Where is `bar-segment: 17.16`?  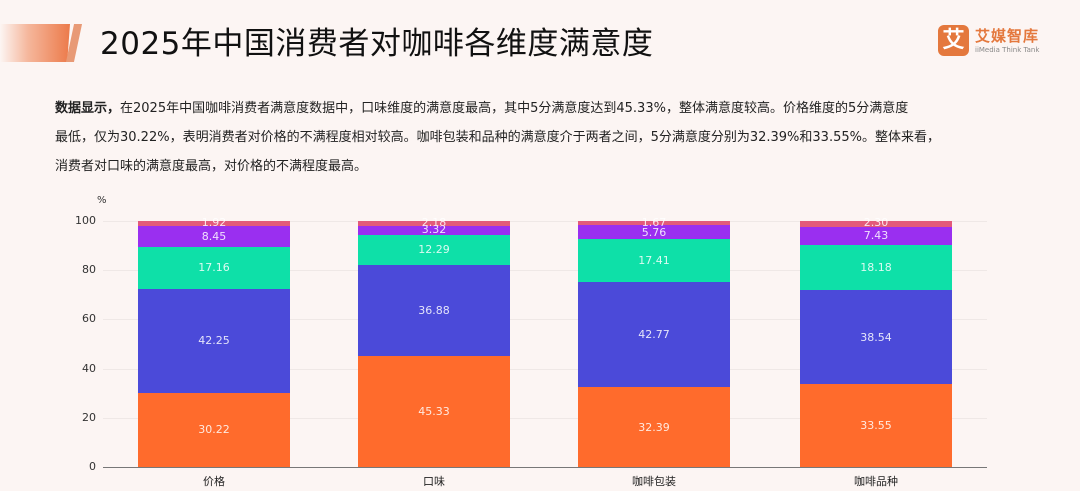
bar-segment: 17.16 is located at coordinates (214, 267).